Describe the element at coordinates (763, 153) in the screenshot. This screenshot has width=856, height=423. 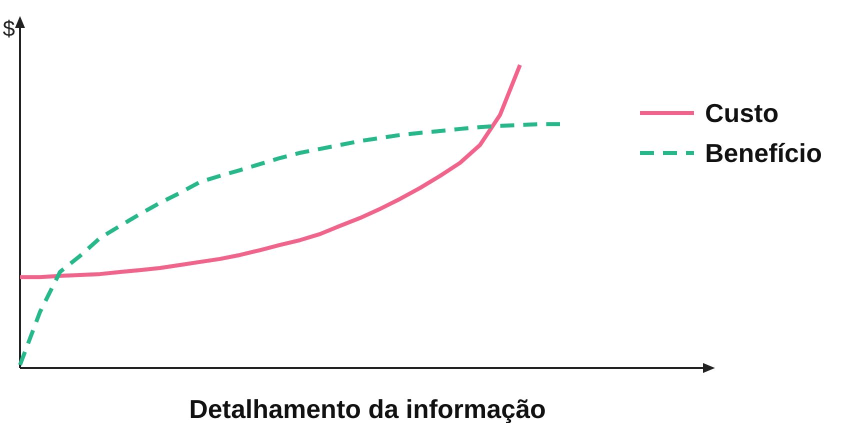
I see `legend-label: Benefício` at that location.